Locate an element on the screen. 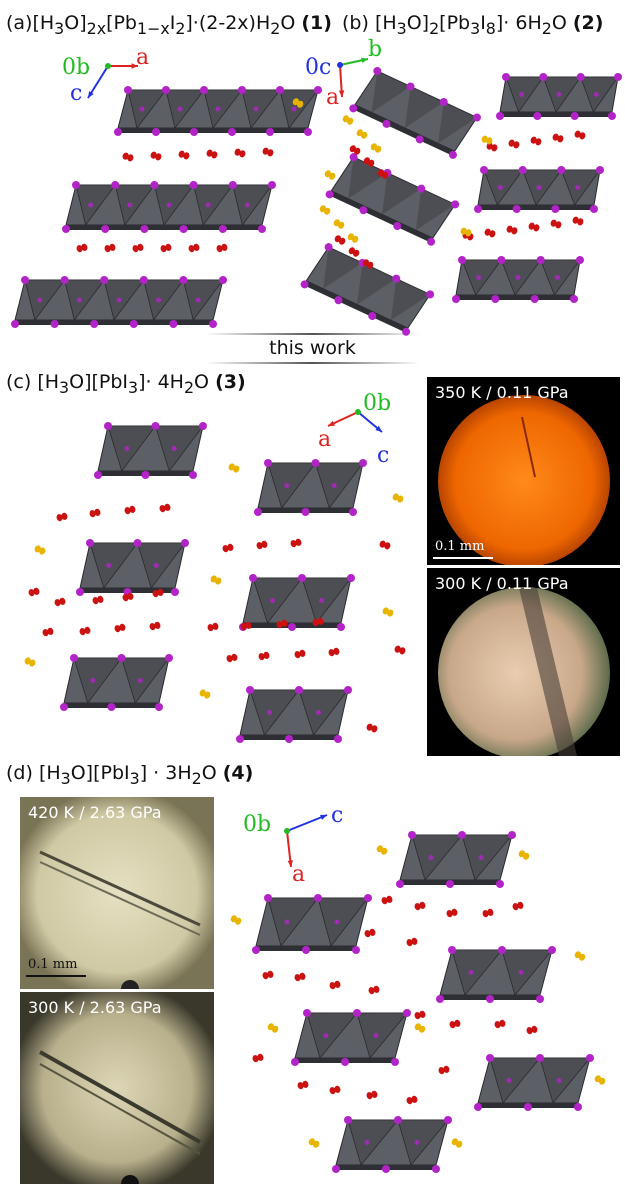  photo-c-bottom-label: 300 K / 0.11 GPa is located at coordinates (502, 583).